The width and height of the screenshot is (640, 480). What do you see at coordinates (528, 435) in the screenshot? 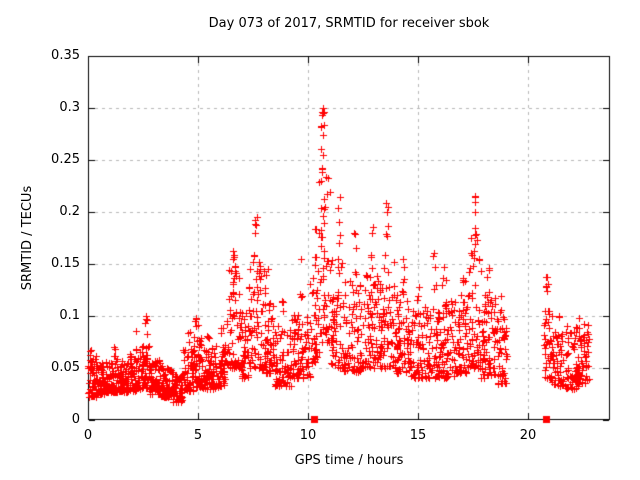
I see `x-tick-label-20: 20` at bounding box center [528, 435].